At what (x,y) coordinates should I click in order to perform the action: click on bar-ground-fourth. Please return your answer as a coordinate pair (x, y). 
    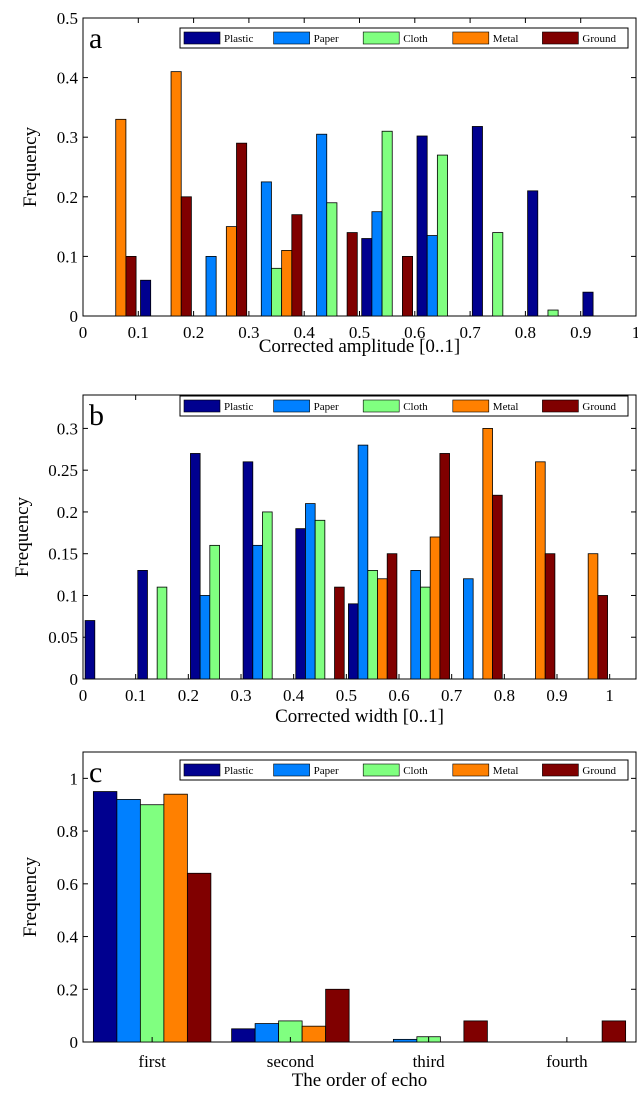
    Looking at the image, I should click on (614, 1031).